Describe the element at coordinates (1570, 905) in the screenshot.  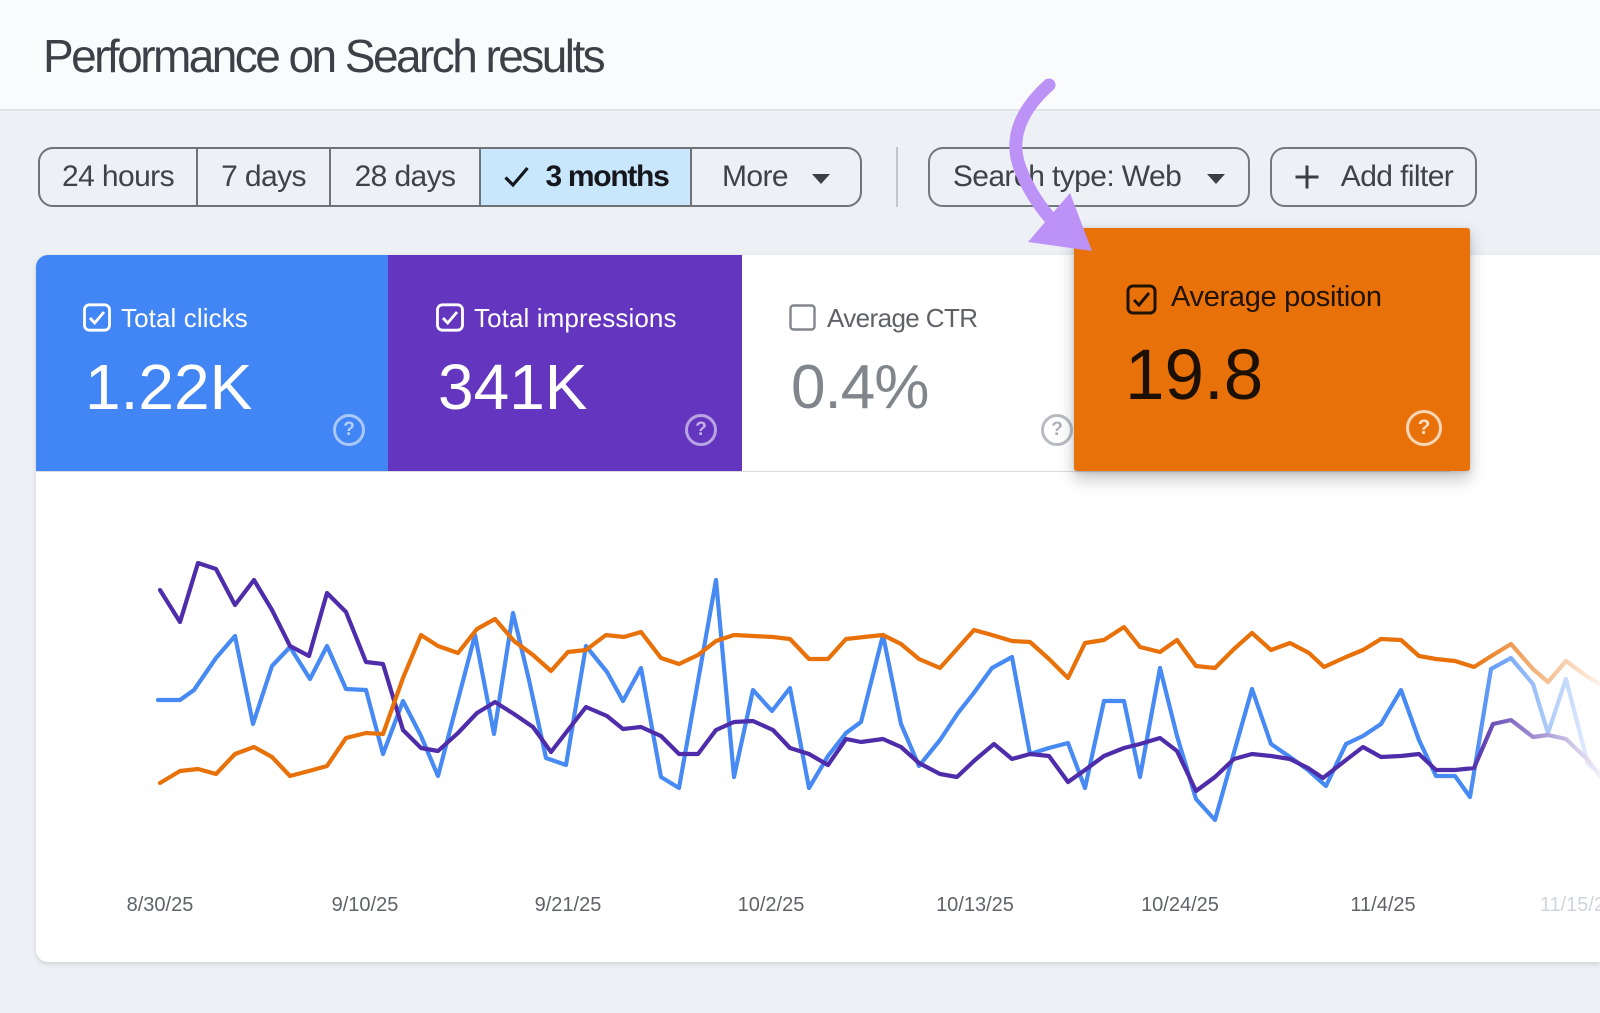
I see `svg-text: 11/15/25` at that location.